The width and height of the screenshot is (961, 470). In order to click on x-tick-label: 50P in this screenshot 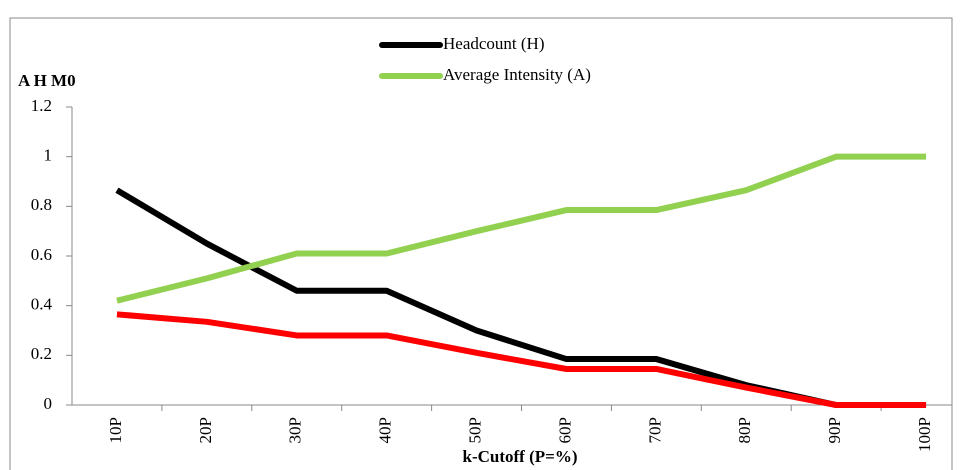, I will do `click(474, 430)`.